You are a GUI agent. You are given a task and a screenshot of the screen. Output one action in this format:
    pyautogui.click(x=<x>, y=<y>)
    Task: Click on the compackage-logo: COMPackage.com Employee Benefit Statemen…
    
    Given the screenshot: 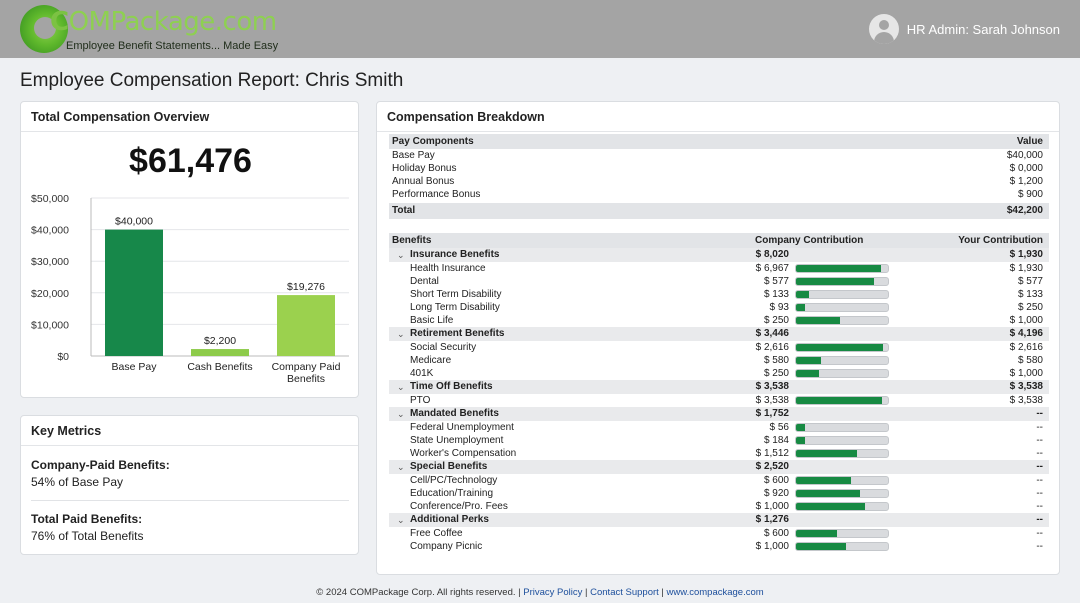 What is the action you would take?
    pyautogui.click(x=149, y=30)
    